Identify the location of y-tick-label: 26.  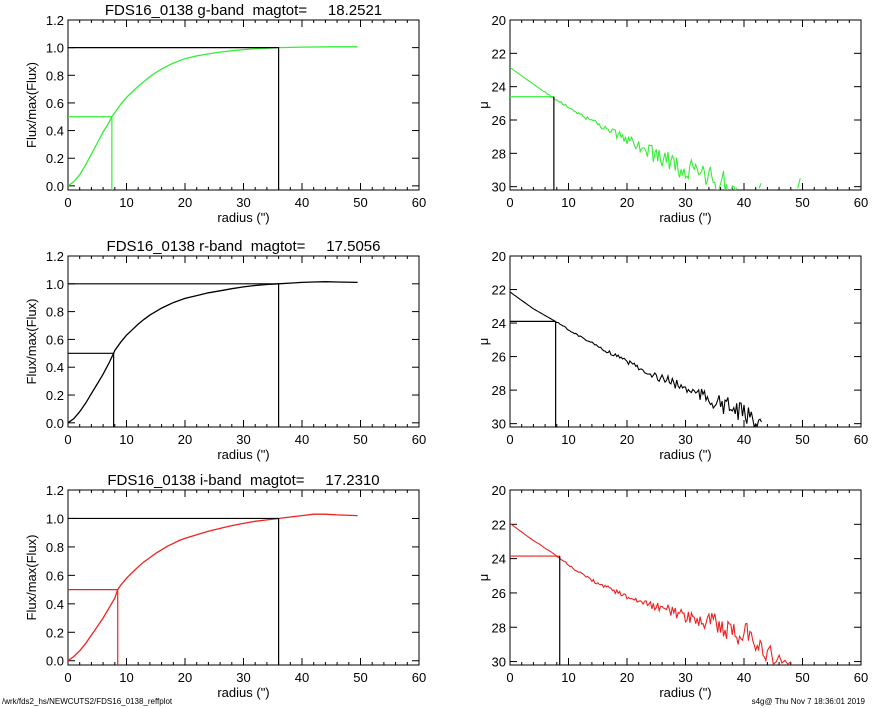
(499, 120).